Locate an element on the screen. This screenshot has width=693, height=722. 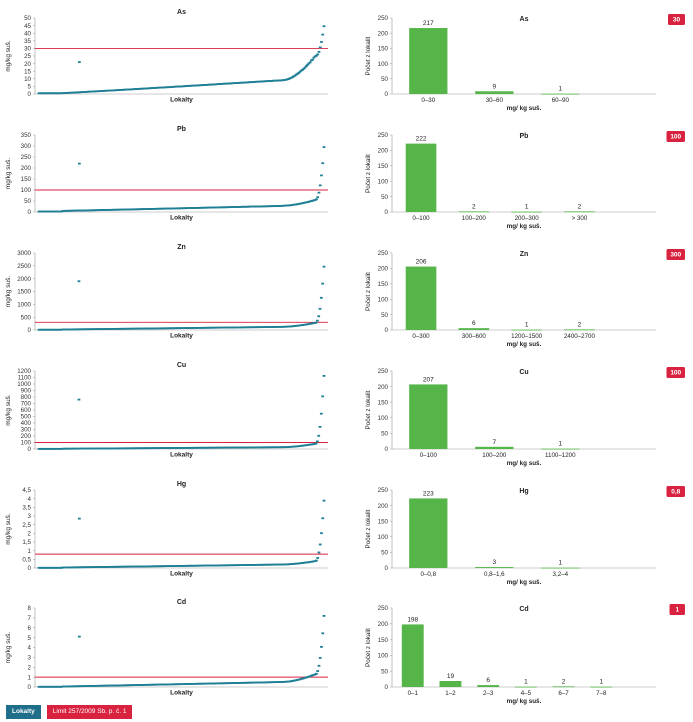
y-tick-label: 30 is located at coordinates (27, 49).